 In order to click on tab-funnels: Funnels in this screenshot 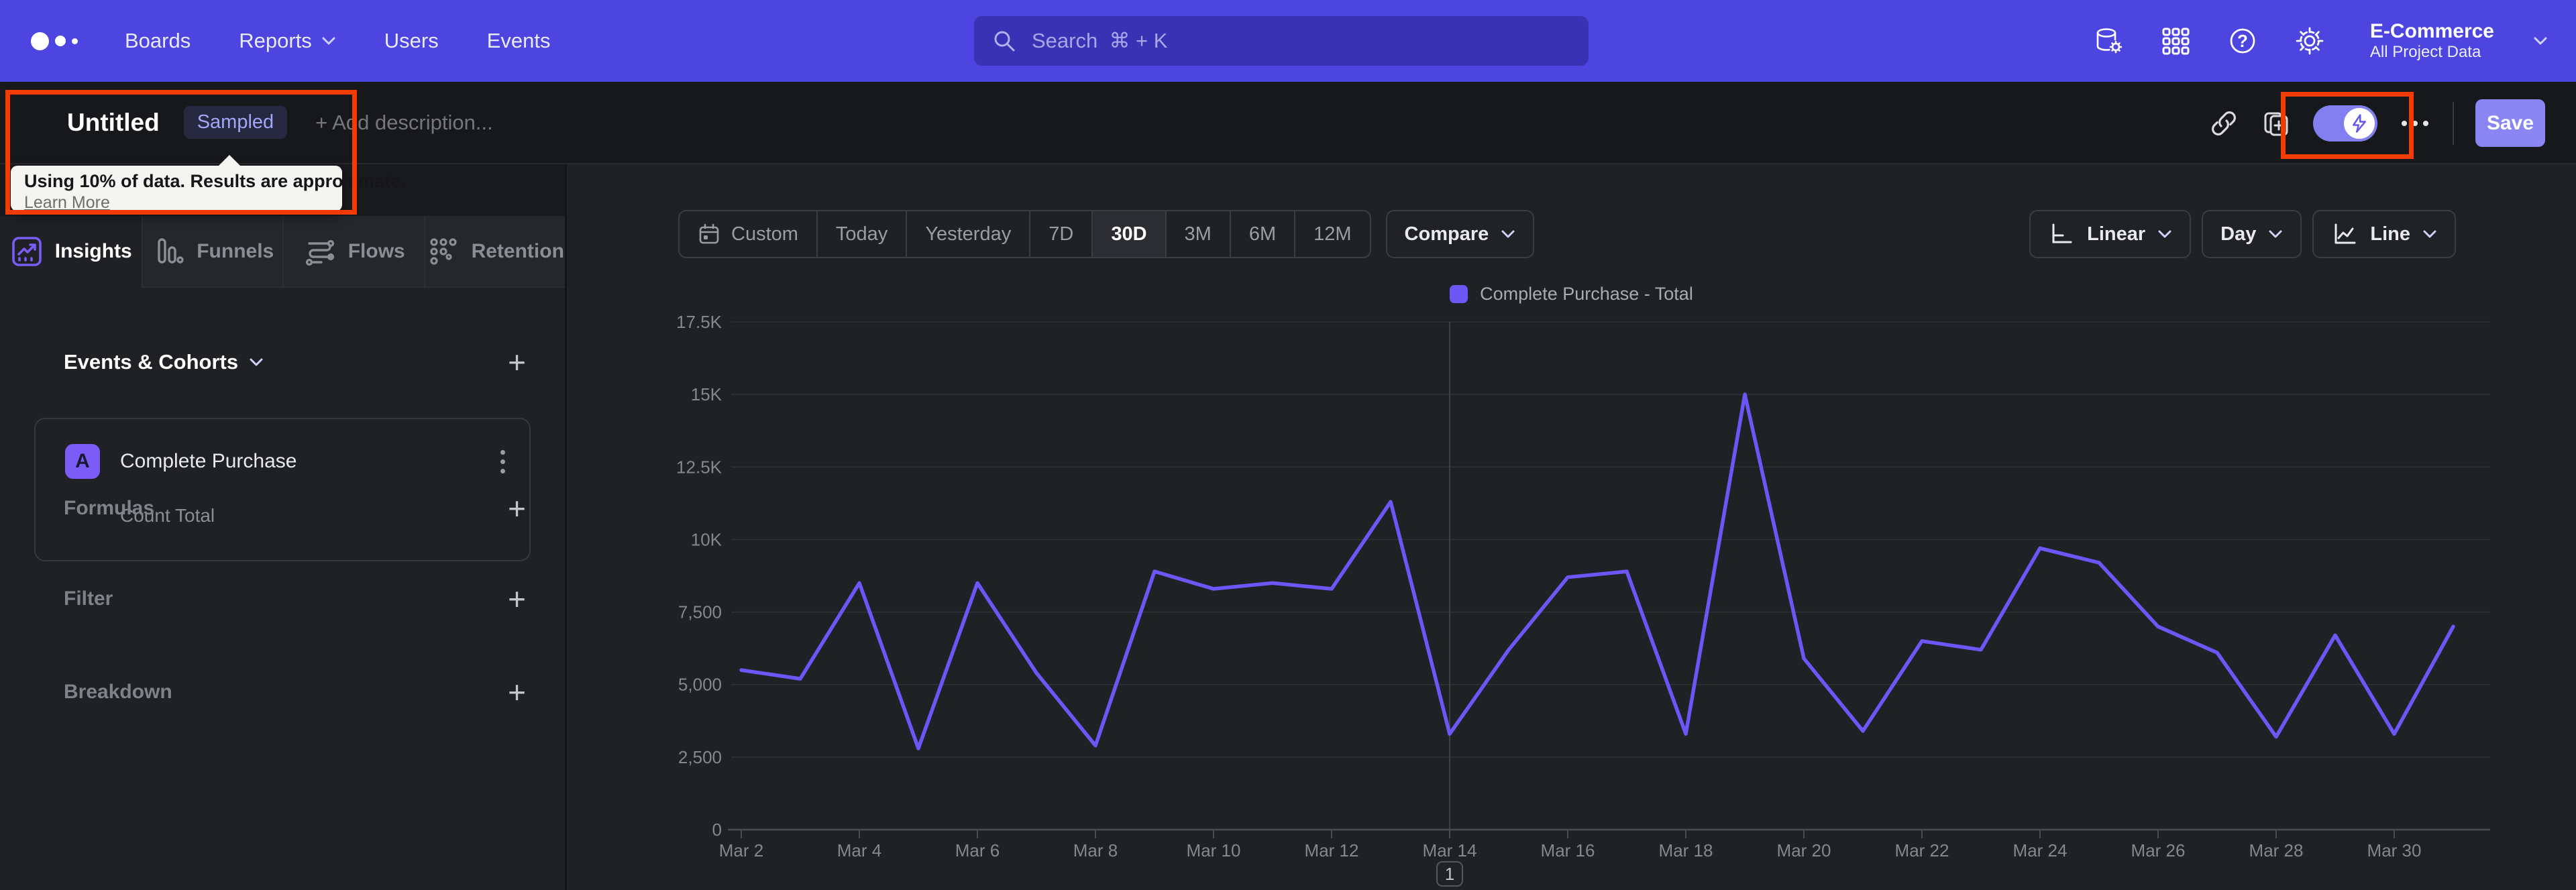, I will do `click(211, 252)`.